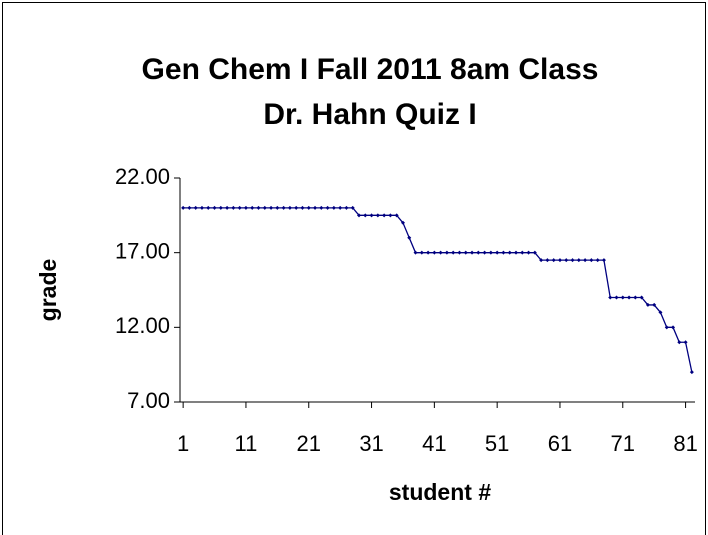  I want to click on x-tick-label: 1, so click(183, 443).